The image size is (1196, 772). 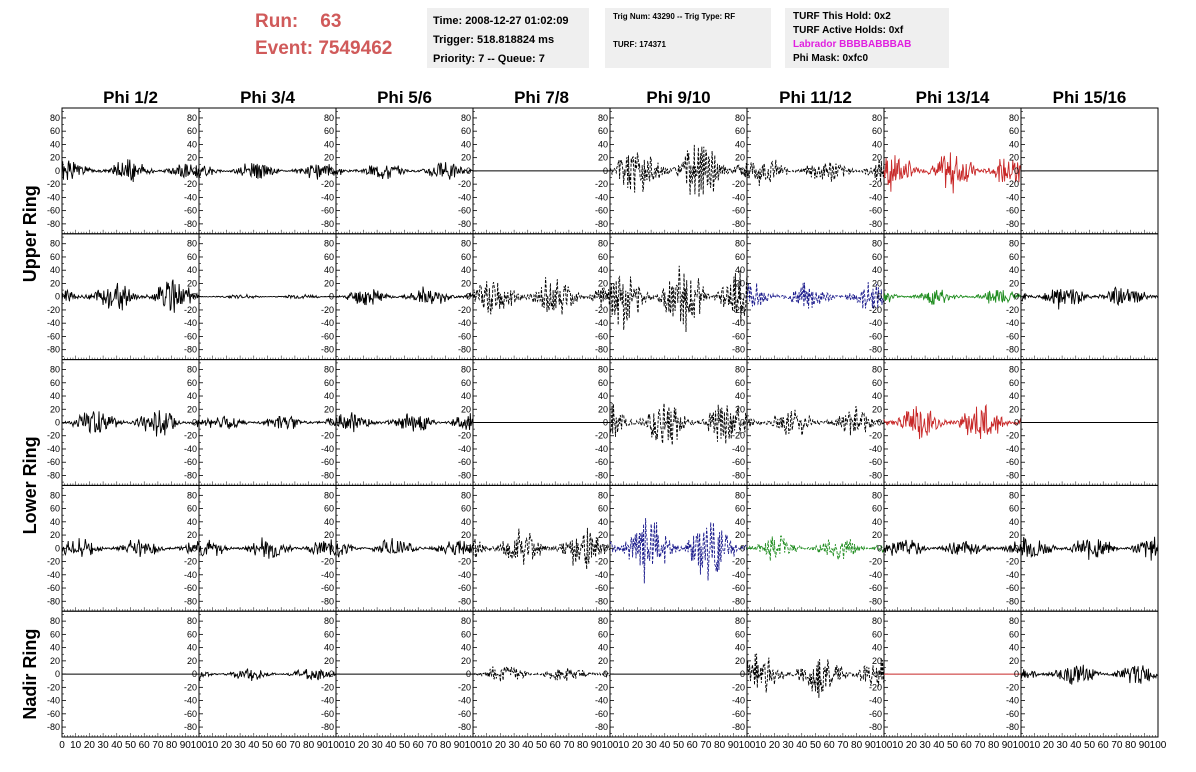 What do you see at coordinates (789, 745) in the screenshot?
I see `x-tick-label: 30` at bounding box center [789, 745].